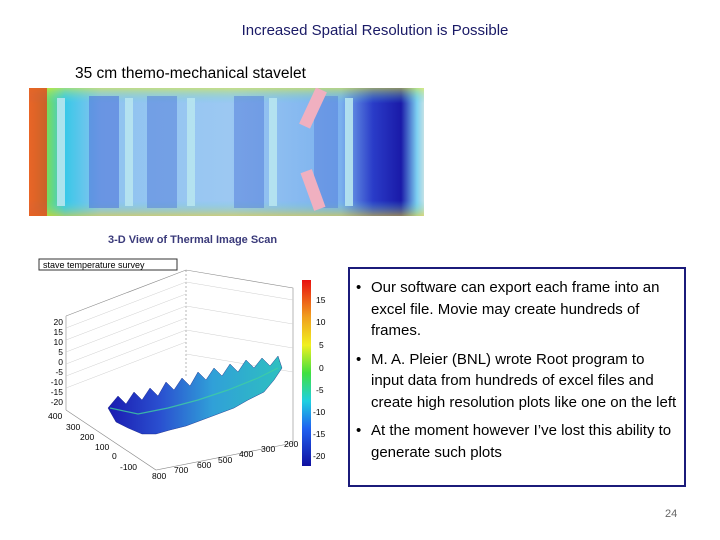 The width and height of the screenshot is (720, 540). What do you see at coordinates (204, 465) in the screenshot?
I see `x-tick: 600` at bounding box center [204, 465].